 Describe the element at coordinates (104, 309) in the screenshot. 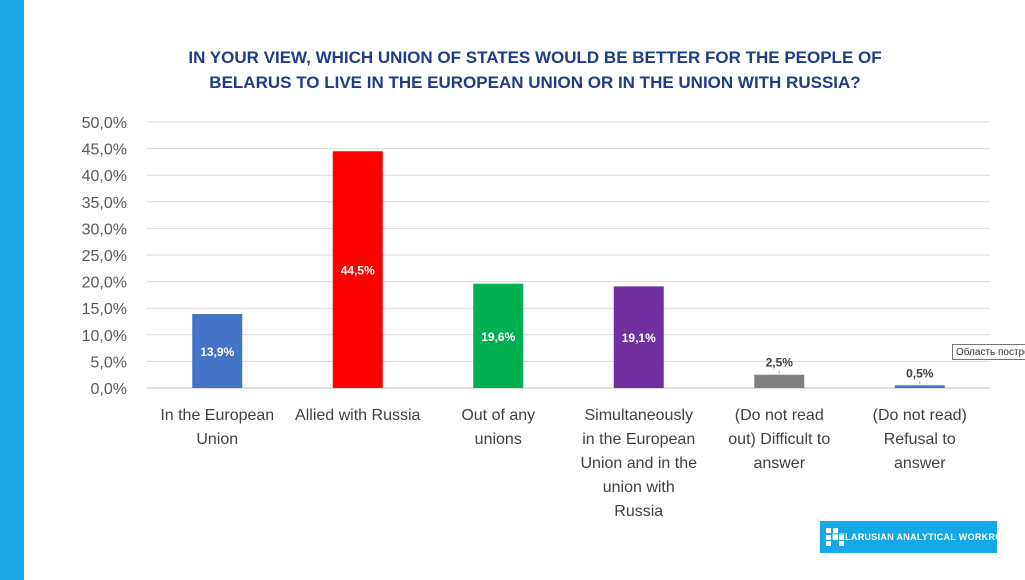

I see `y-tick-label: 15,0%` at that location.